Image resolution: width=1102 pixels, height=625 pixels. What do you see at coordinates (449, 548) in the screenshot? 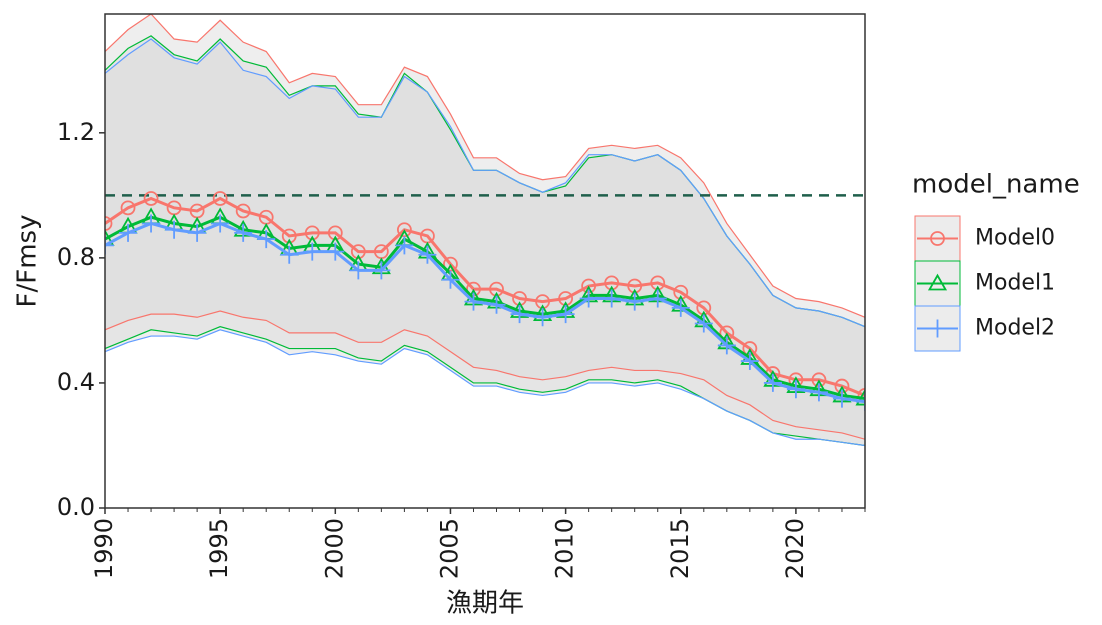
I see `x-tick-label: 2005` at bounding box center [449, 548].